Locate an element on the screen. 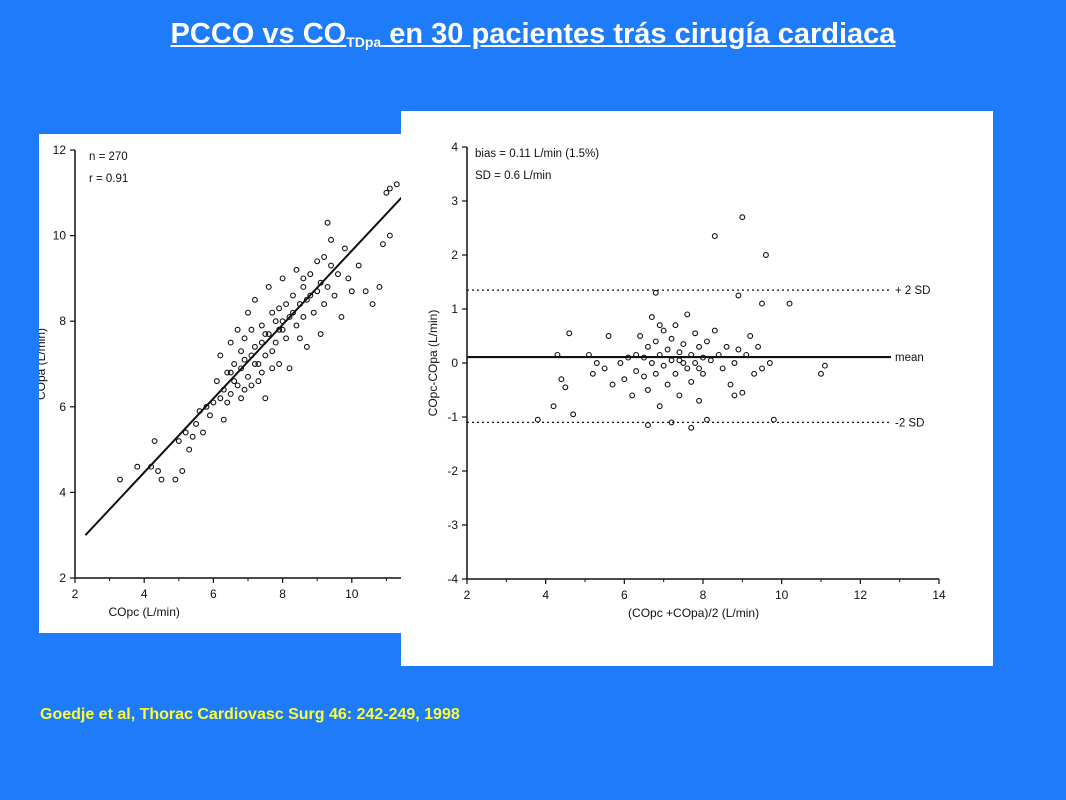 The width and height of the screenshot is (1066, 800). scatter-x-tick-label: 8 is located at coordinates (282, 594).